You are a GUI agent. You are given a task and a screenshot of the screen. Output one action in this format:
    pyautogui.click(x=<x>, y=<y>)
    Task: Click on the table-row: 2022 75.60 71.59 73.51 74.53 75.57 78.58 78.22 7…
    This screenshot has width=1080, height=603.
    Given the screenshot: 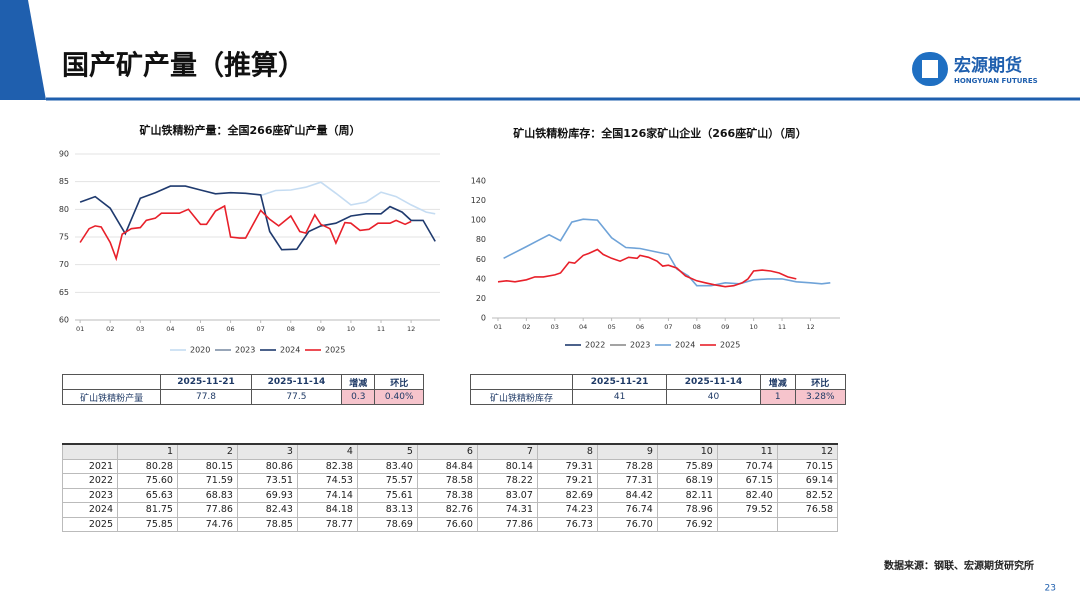 What is the action you would take?
    pyautogui.click(x=450, y=481)
    